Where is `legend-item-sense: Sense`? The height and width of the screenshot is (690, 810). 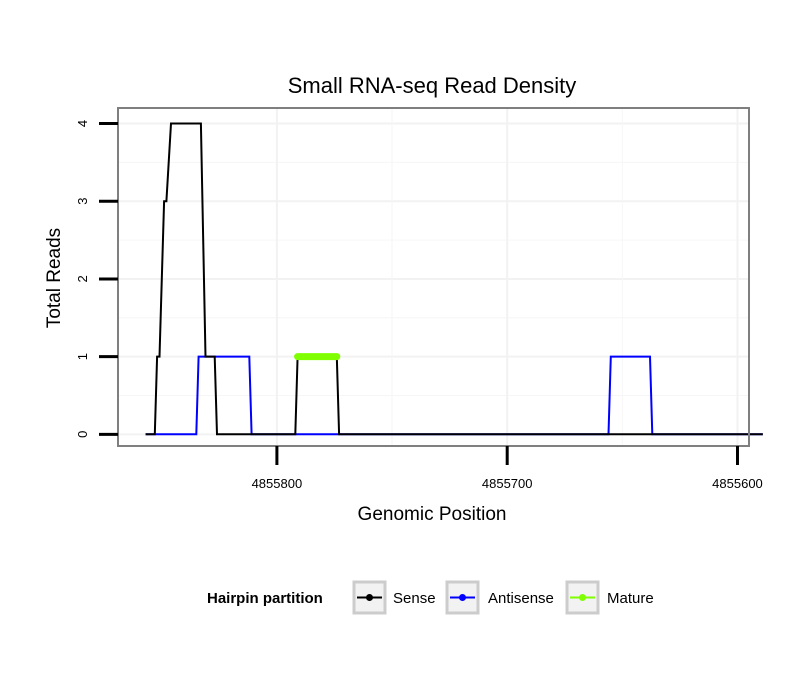 legend-item-sense: Sense is located at coordinates (394, 597).